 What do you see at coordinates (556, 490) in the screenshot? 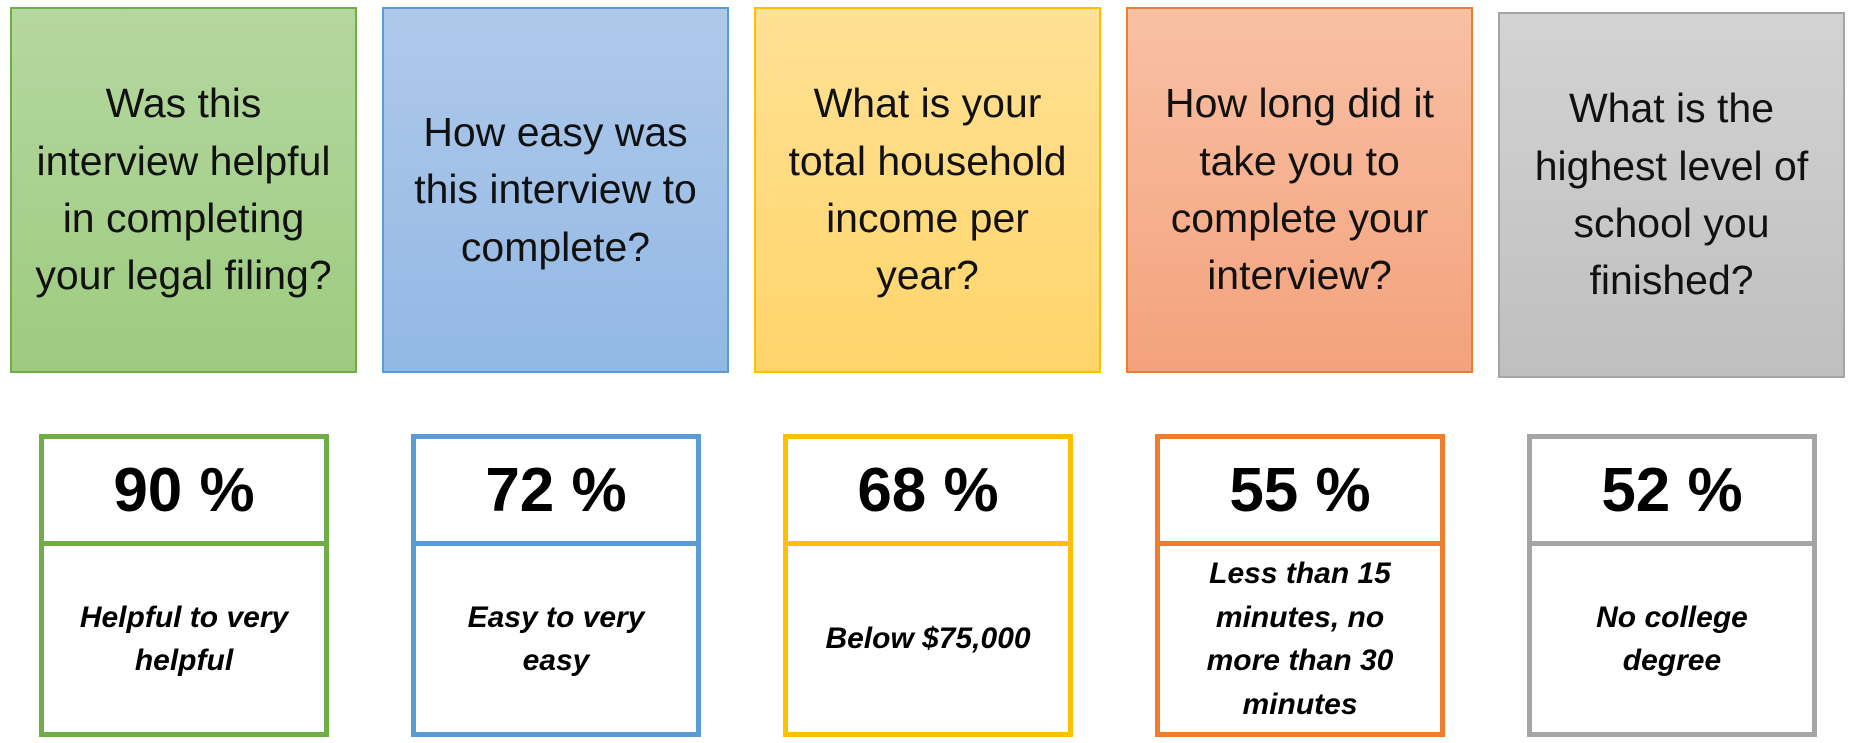
I see `stat-box: 72 %` at bounding box center [556, 490].